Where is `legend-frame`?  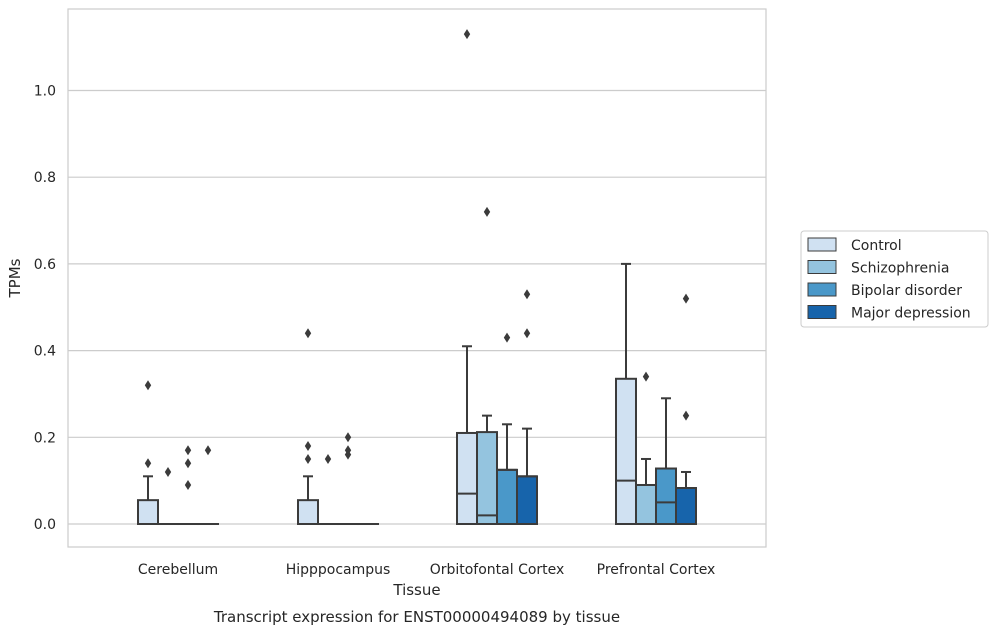
legend-frame is located at coordinates (894, 279).